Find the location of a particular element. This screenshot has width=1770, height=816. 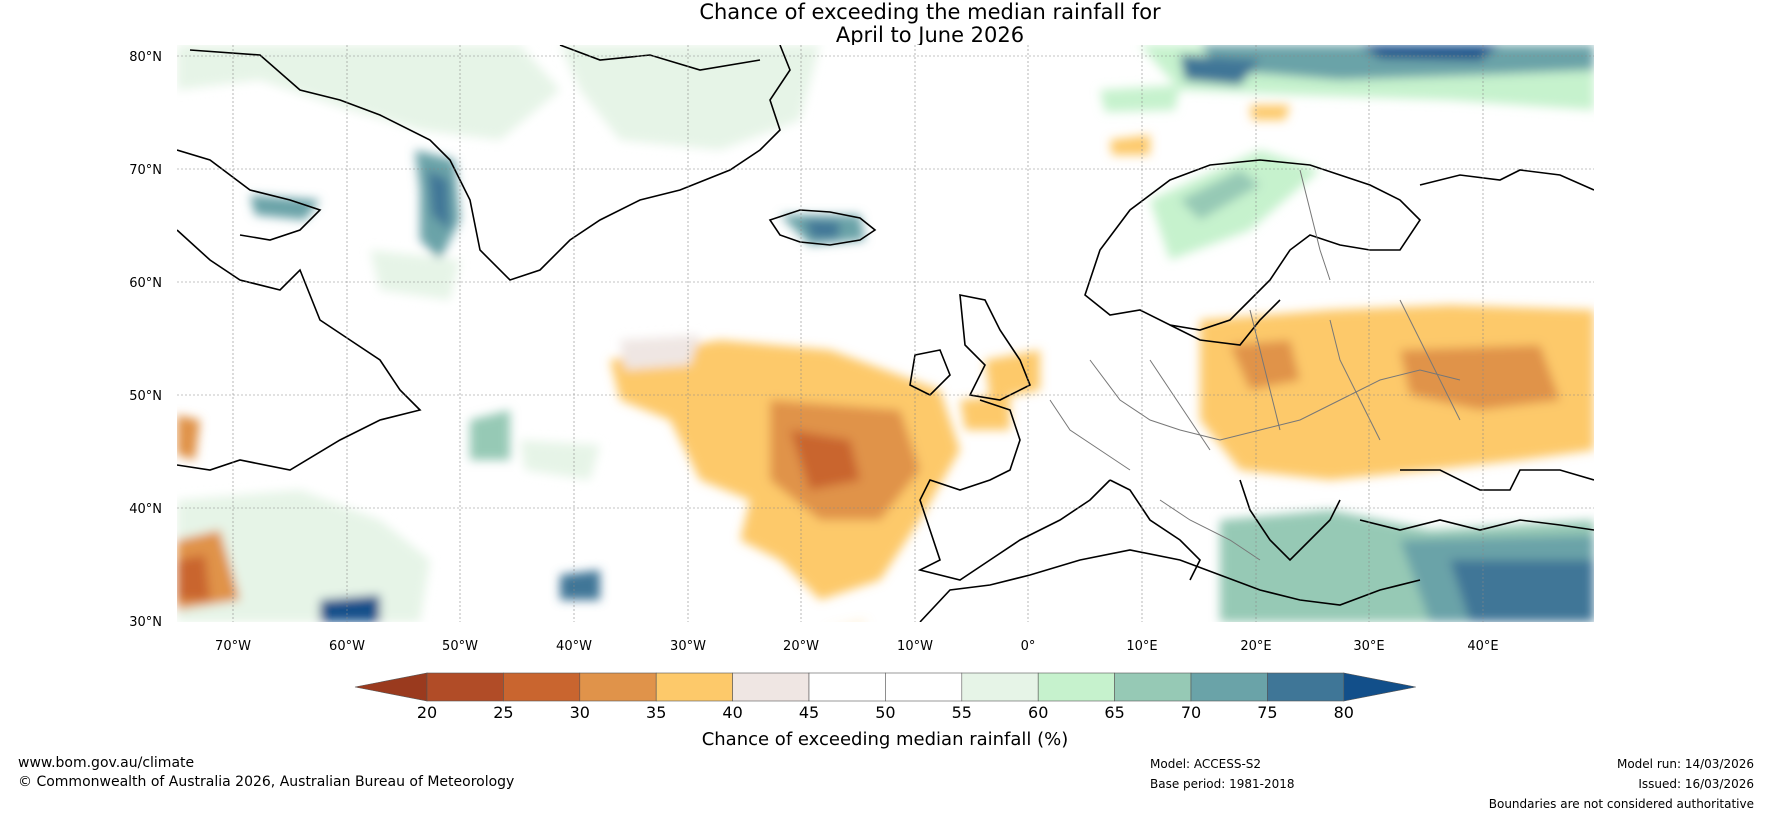

lat-label: 40°N is located at coordinates (145, 509).